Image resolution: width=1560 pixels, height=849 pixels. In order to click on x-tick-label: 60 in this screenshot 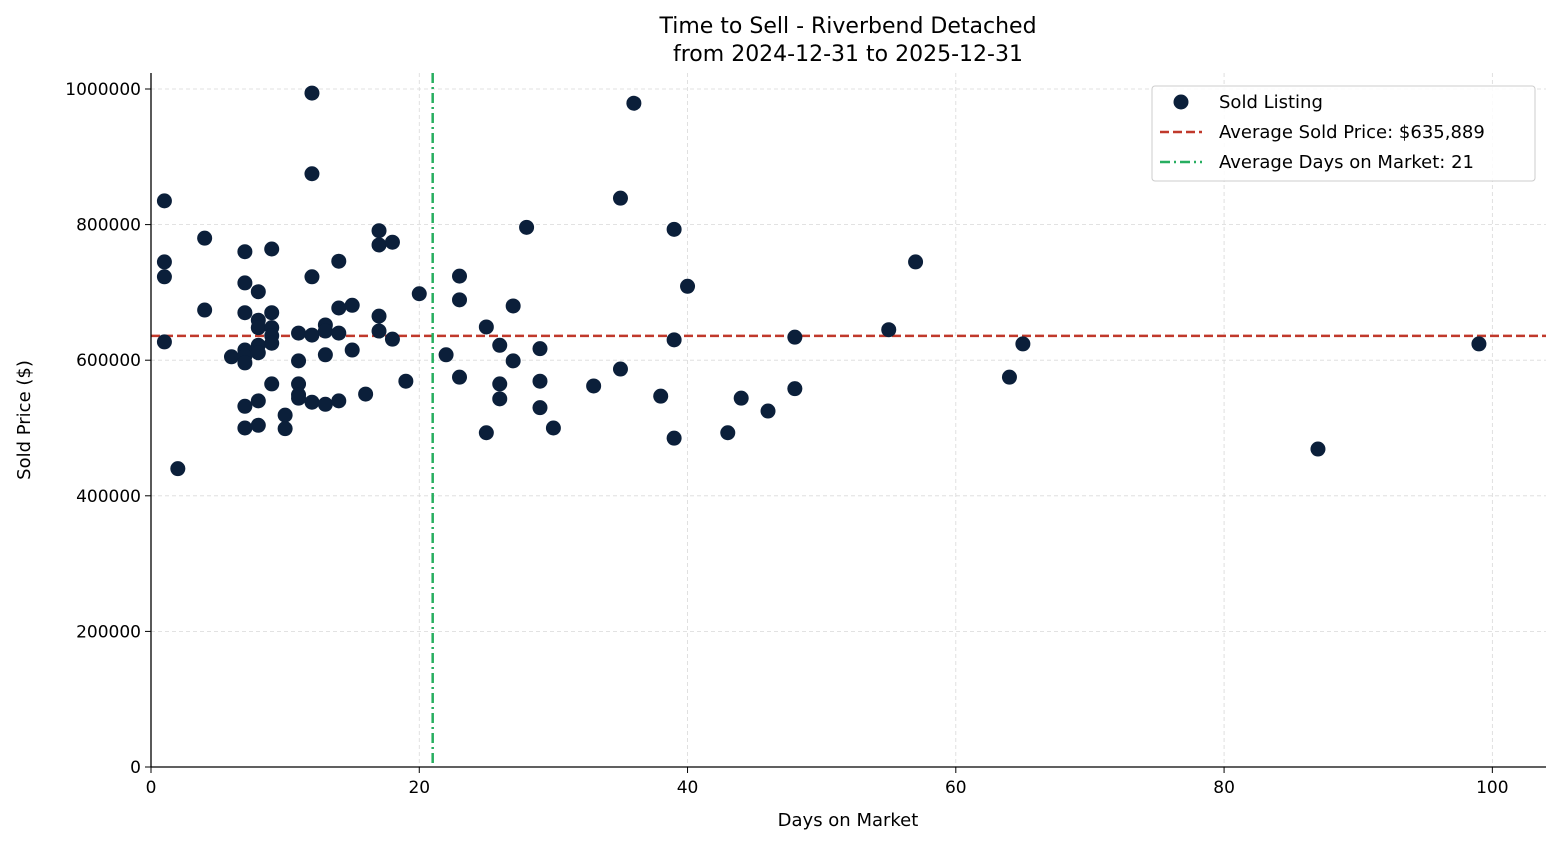, I will do `click(956, 788)`.